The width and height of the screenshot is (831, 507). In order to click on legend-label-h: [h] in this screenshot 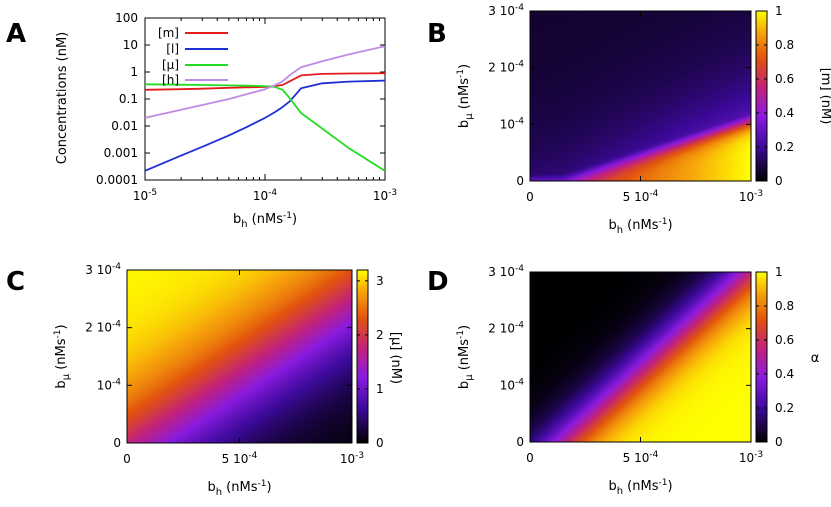, I will do `click(170, 80)`.